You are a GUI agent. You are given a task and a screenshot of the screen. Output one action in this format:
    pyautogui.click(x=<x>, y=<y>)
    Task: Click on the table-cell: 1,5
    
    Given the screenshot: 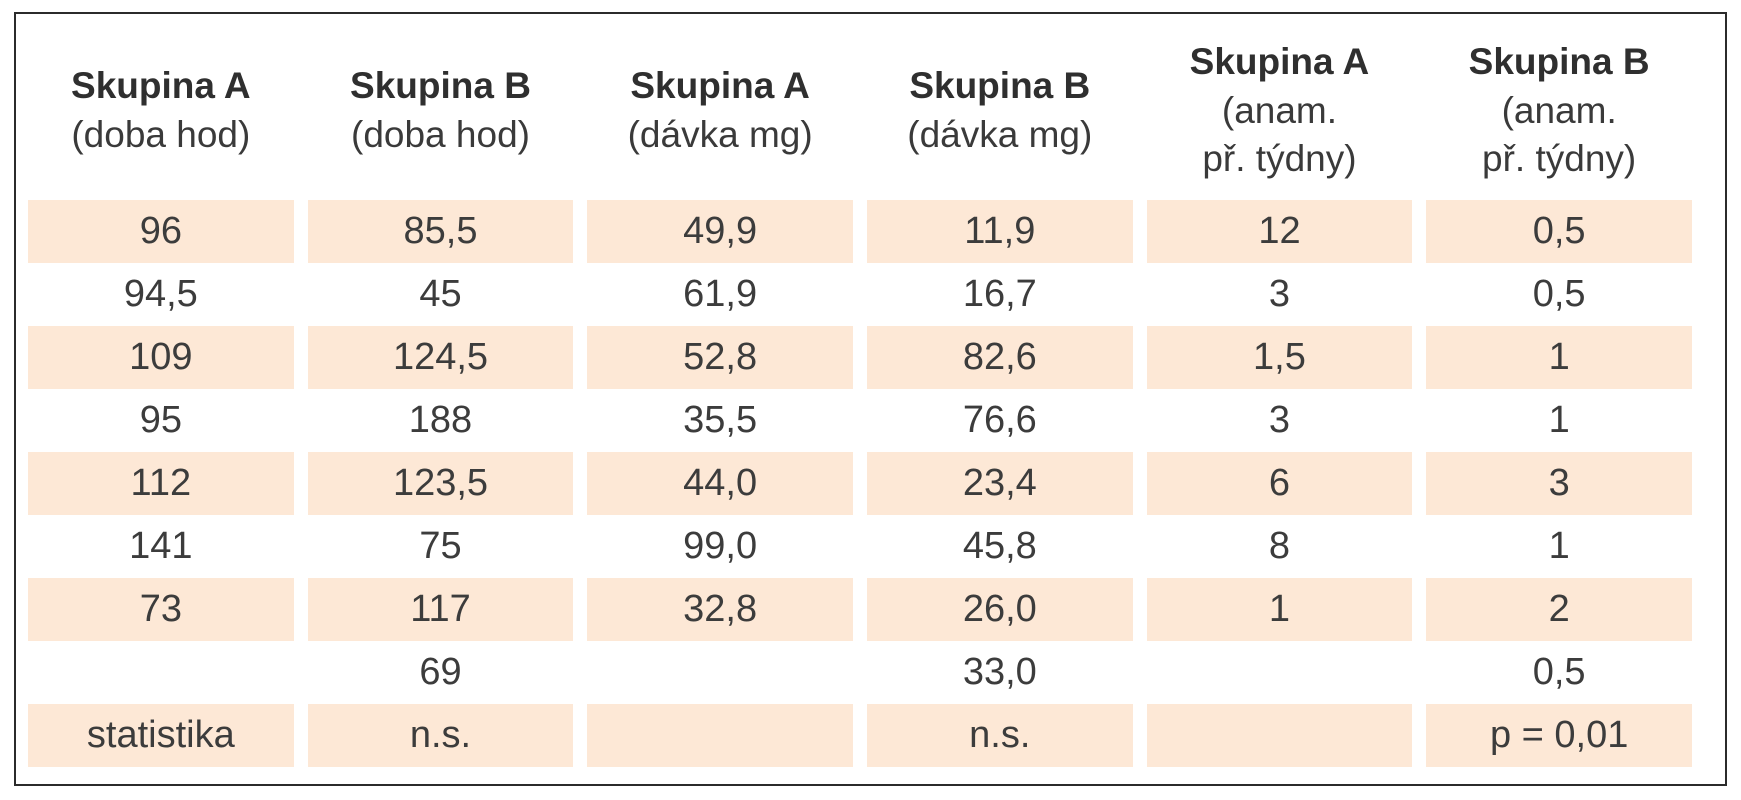 What is the action you would take?
    pyautogui.click(x=1279, y=357)
    